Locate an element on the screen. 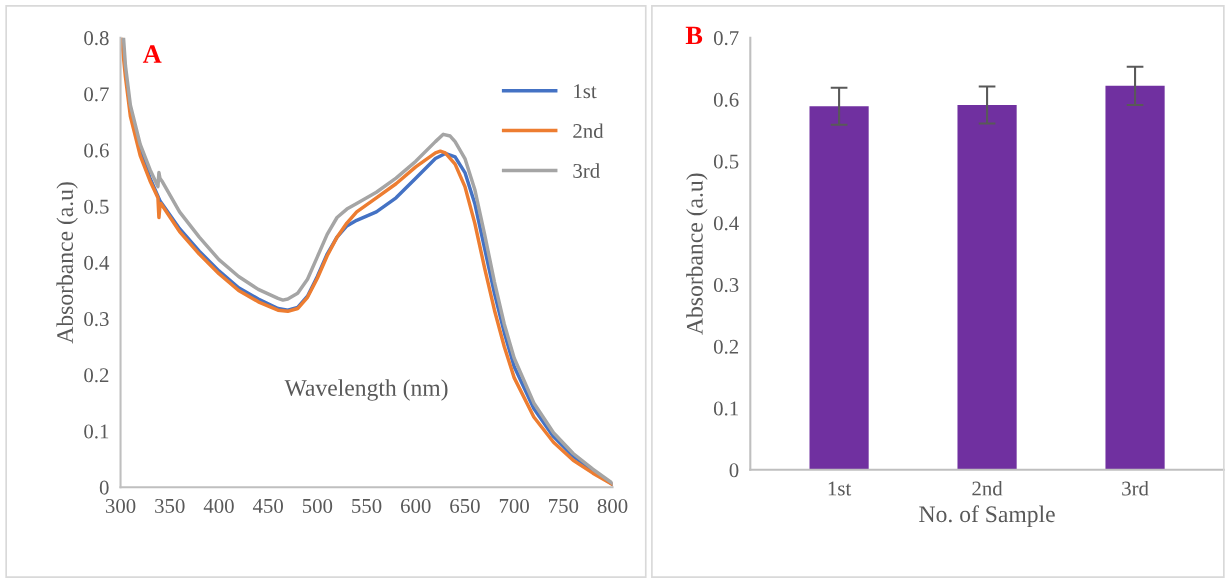 Image resolution: width=1230 pixels, height=580 pixels. y-tick-label: 0.8 is located at coordinates (96, 38).